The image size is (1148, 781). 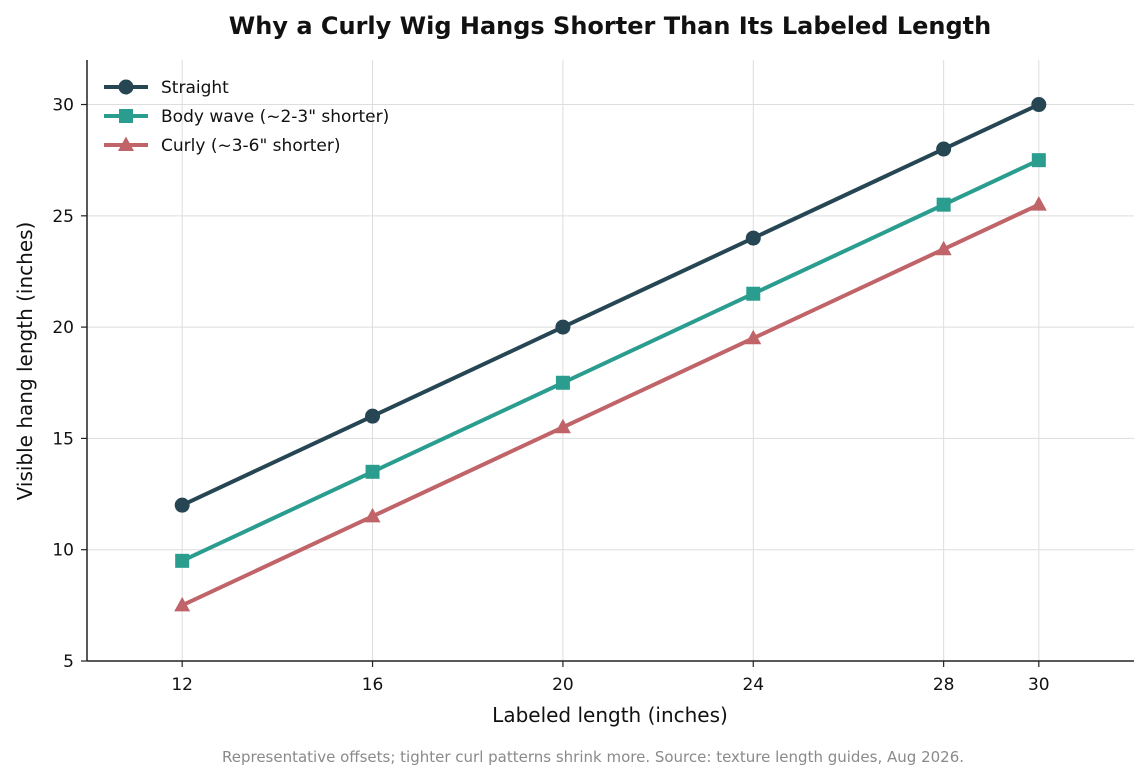 I want to click on y-tick-label: 5, so click(x=68, y=662).